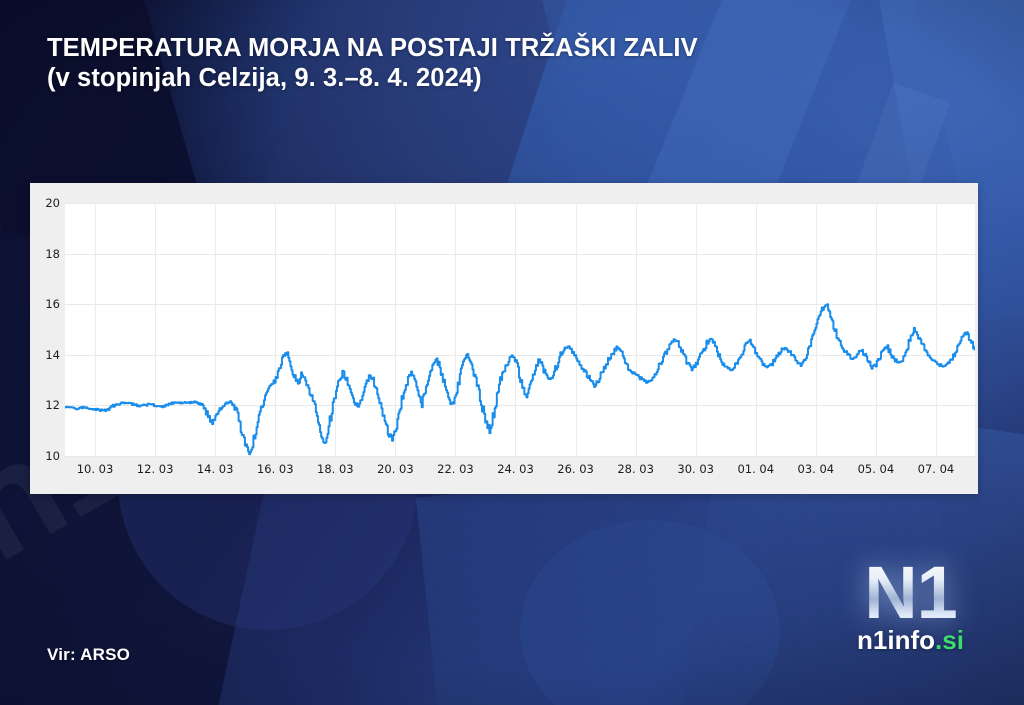  Describe the element at coordinates (89, 654) in the screenshot. I see `source-label: Vir: ARSO` at that location.